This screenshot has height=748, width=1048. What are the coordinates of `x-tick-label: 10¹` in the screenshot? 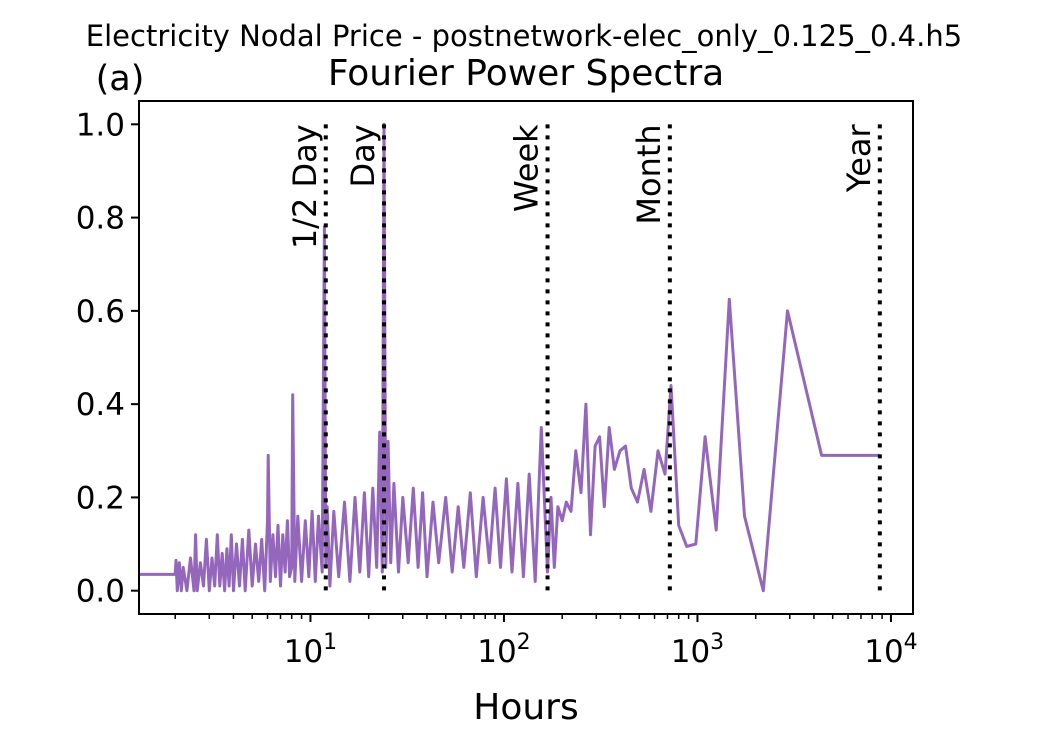 It's located at (310, 650).